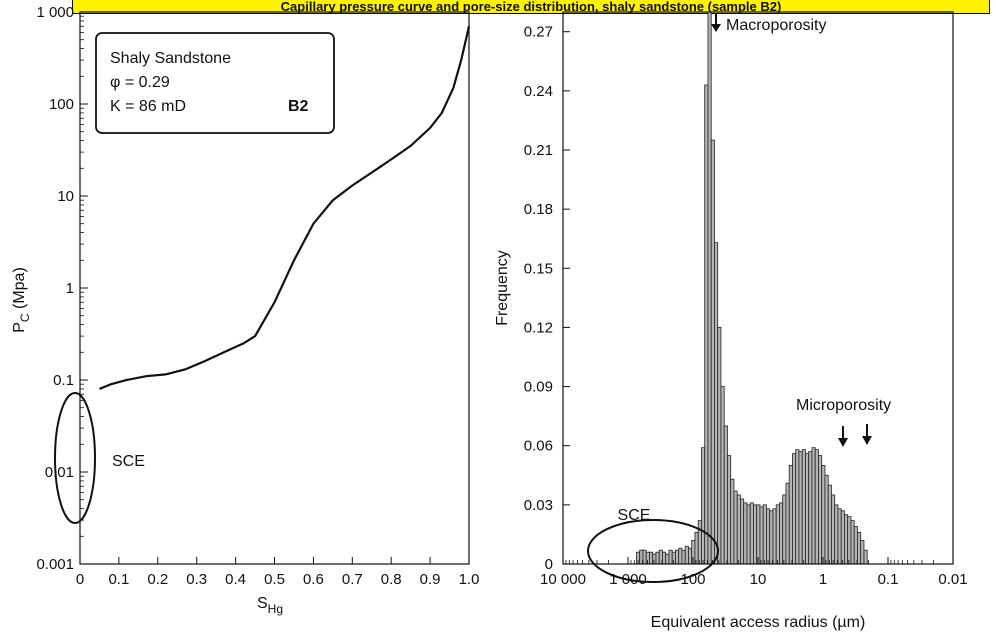  I want to click on right-y-tick-label: 0.21, so click(538, 150).